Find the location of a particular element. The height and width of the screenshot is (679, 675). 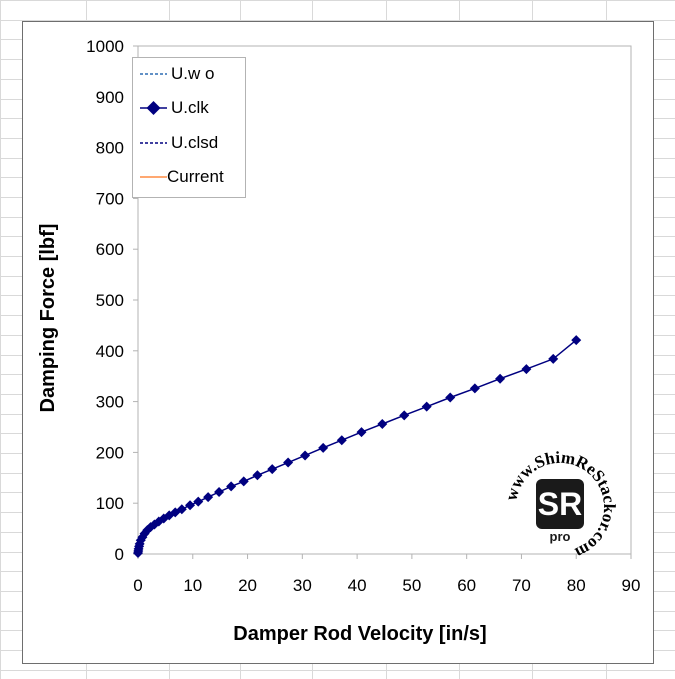

legend-swatch-u-clk is located at coordinates (153, 108).